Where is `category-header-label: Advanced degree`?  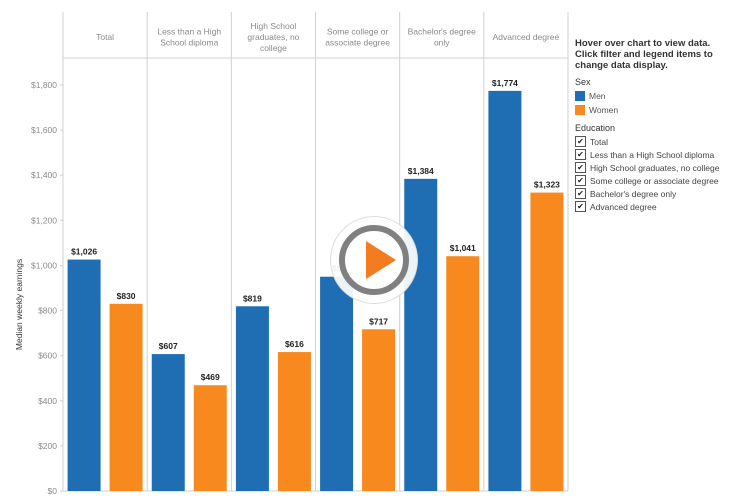
category-header-label: Advanced degree is located at coordinates (526, 37).